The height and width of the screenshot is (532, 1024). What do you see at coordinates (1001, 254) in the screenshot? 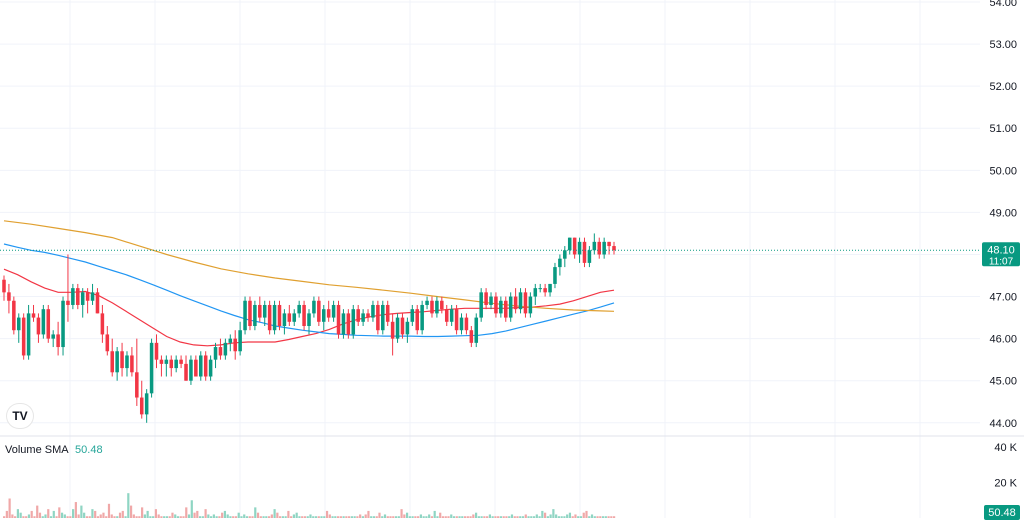
I see `last-price-badge` at bounding box center [1001, 254].